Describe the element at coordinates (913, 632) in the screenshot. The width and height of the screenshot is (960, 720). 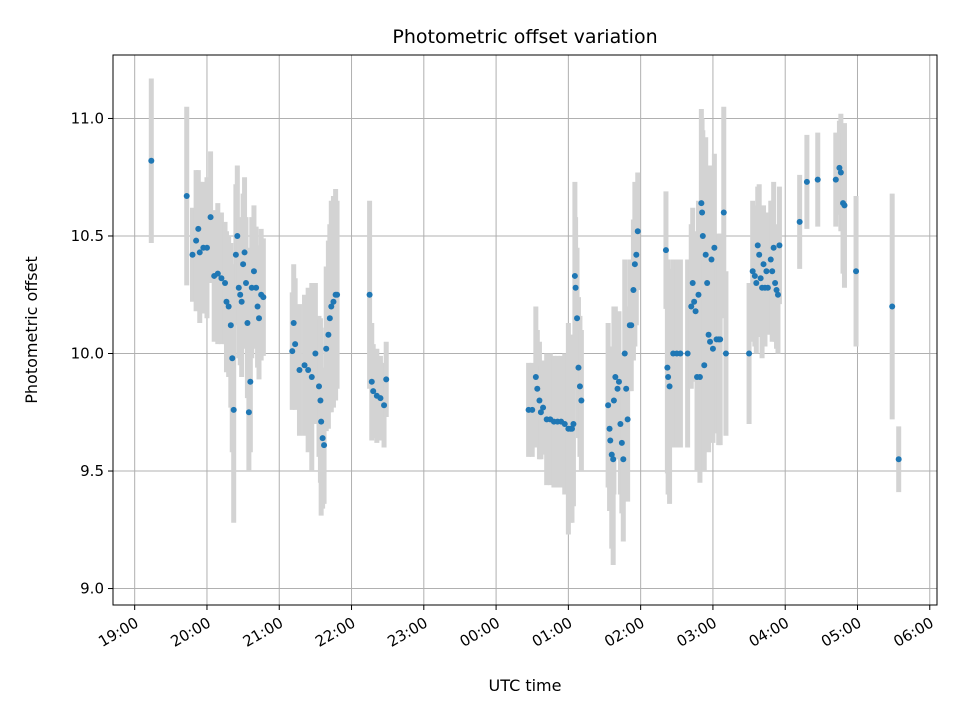
I see `x-tick-label: 06:00` at that location.